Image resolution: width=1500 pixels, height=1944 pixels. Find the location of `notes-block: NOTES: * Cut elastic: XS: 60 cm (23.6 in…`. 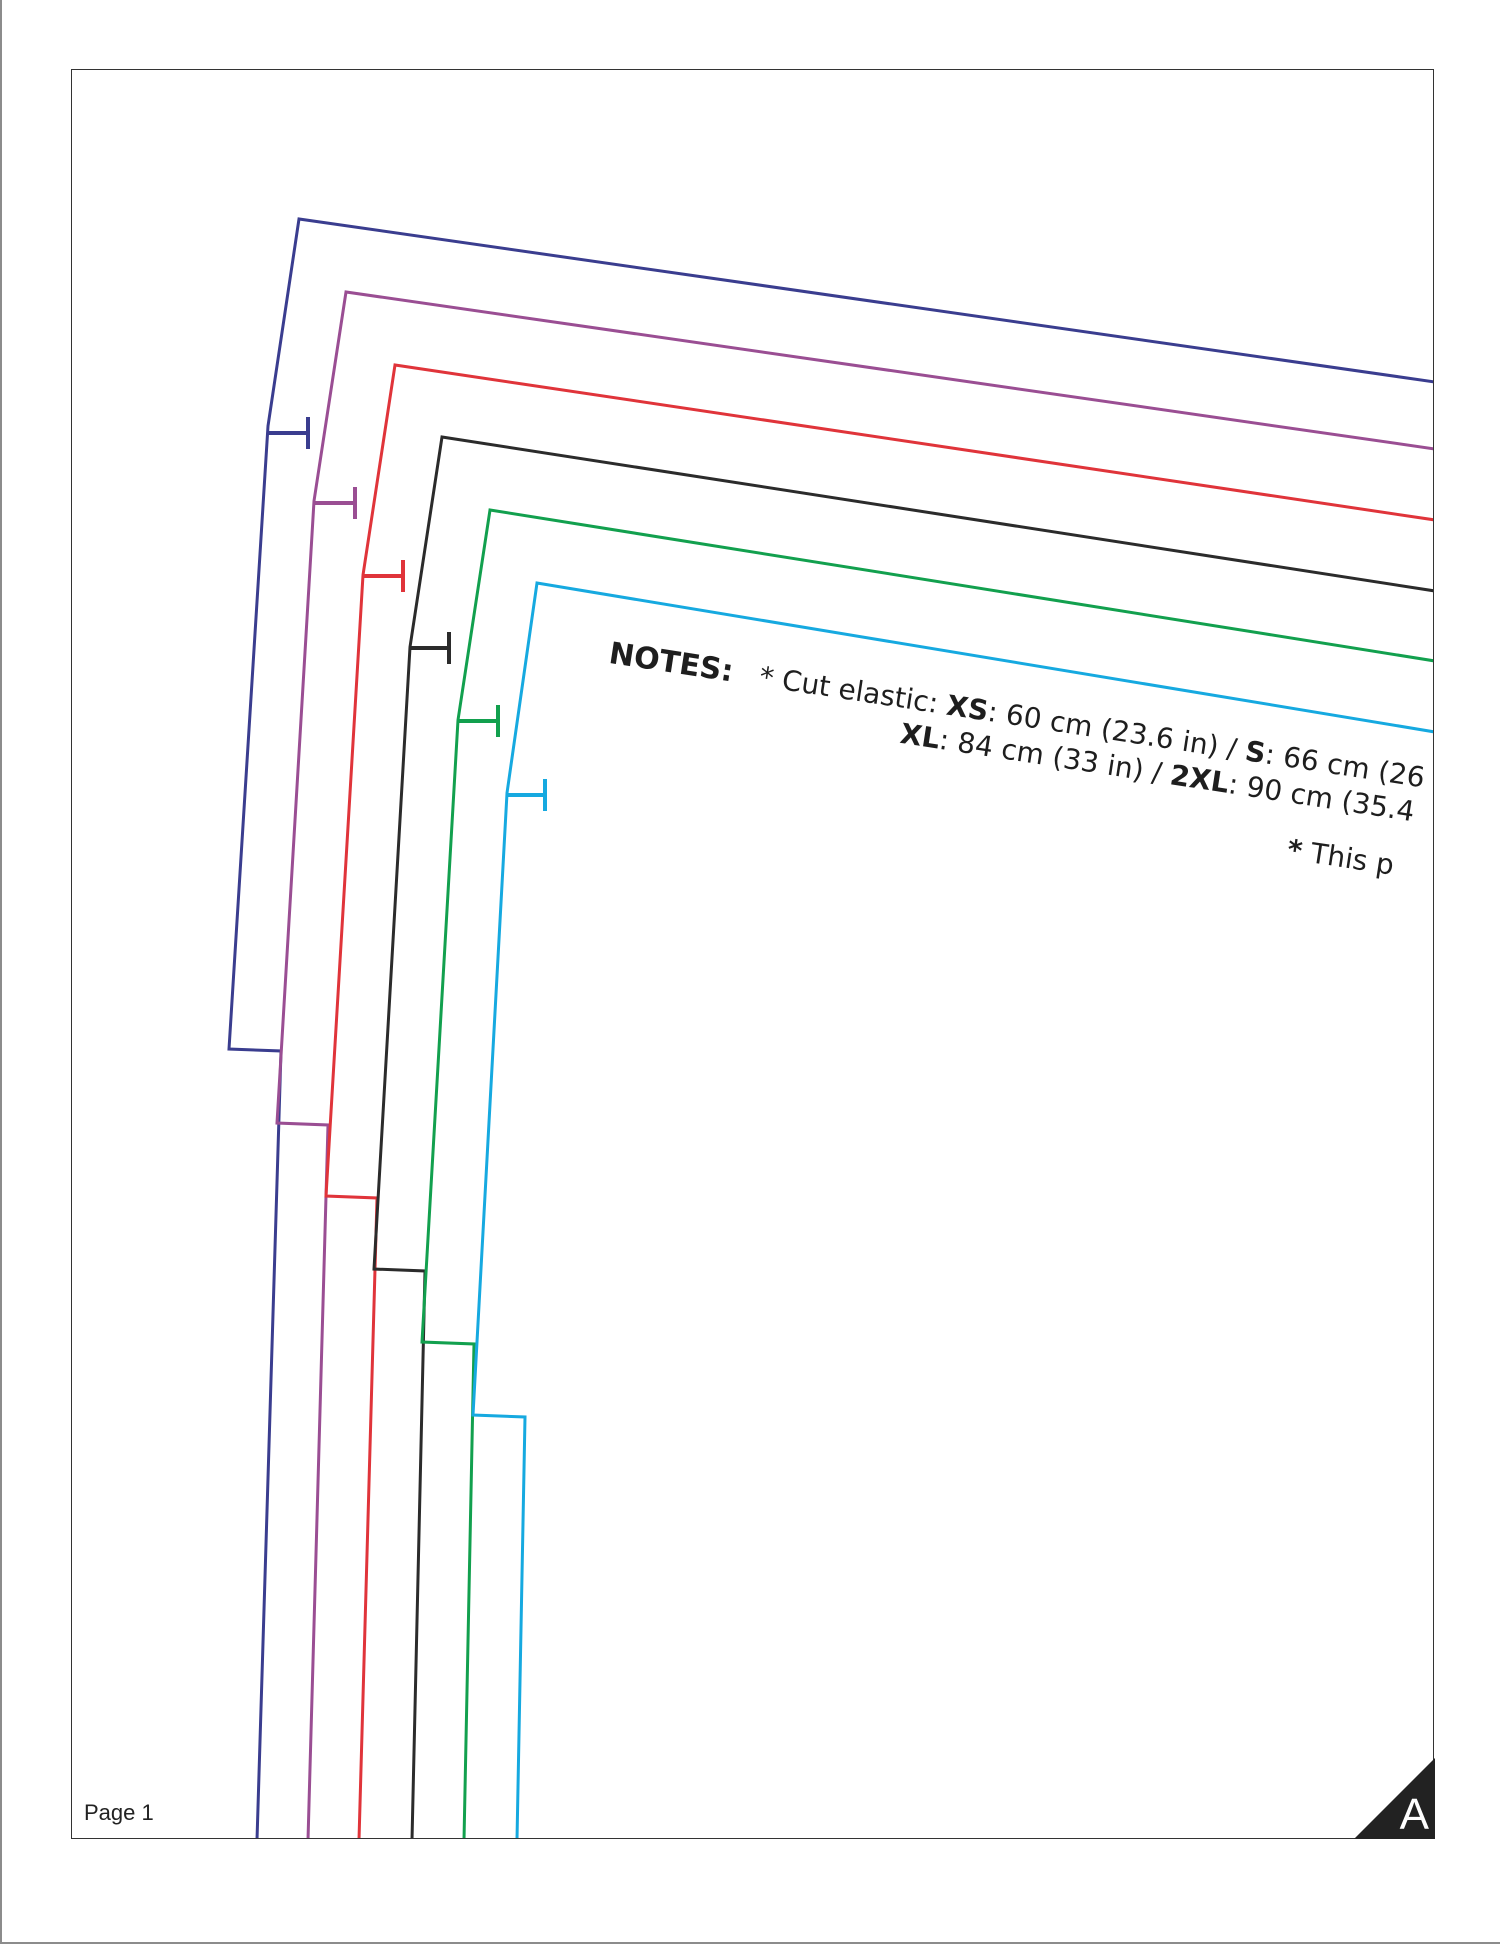

notes-block: NOTES: * Cut elastic: XS: 60 cm (23.6 in… is located at coordinates (1013, 781).